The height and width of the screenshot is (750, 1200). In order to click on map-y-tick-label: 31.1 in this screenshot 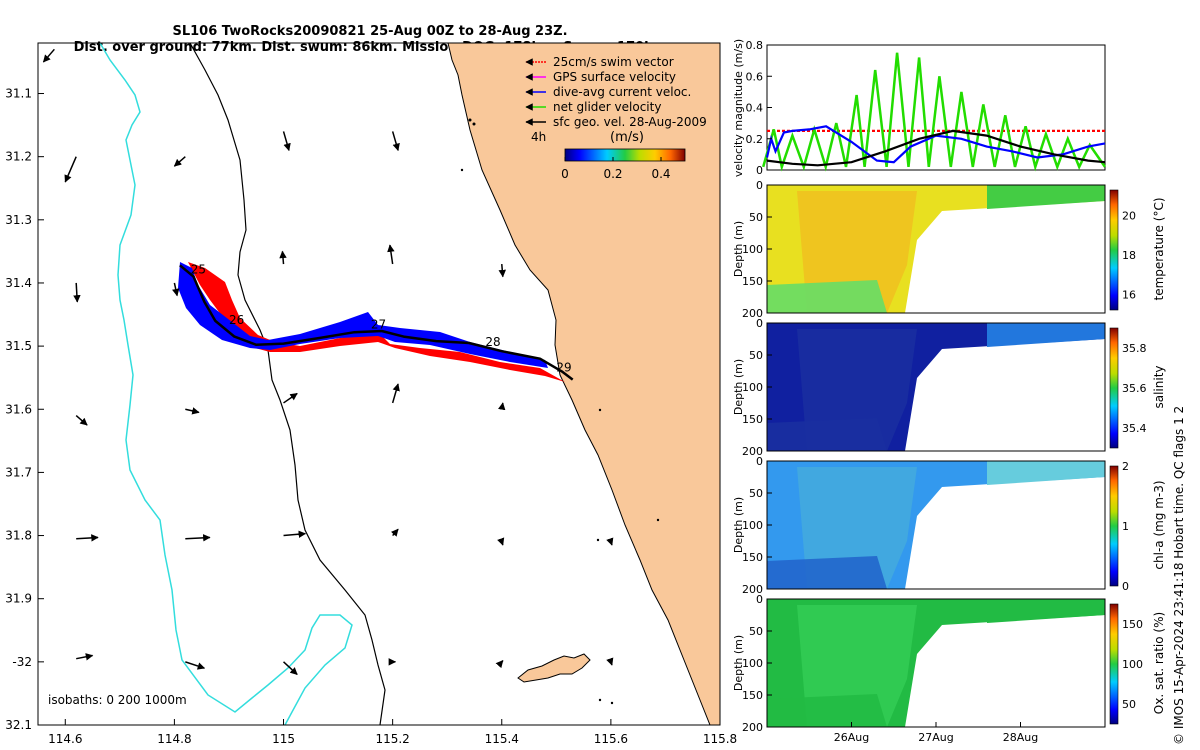, I will do `click(18, 94)`.